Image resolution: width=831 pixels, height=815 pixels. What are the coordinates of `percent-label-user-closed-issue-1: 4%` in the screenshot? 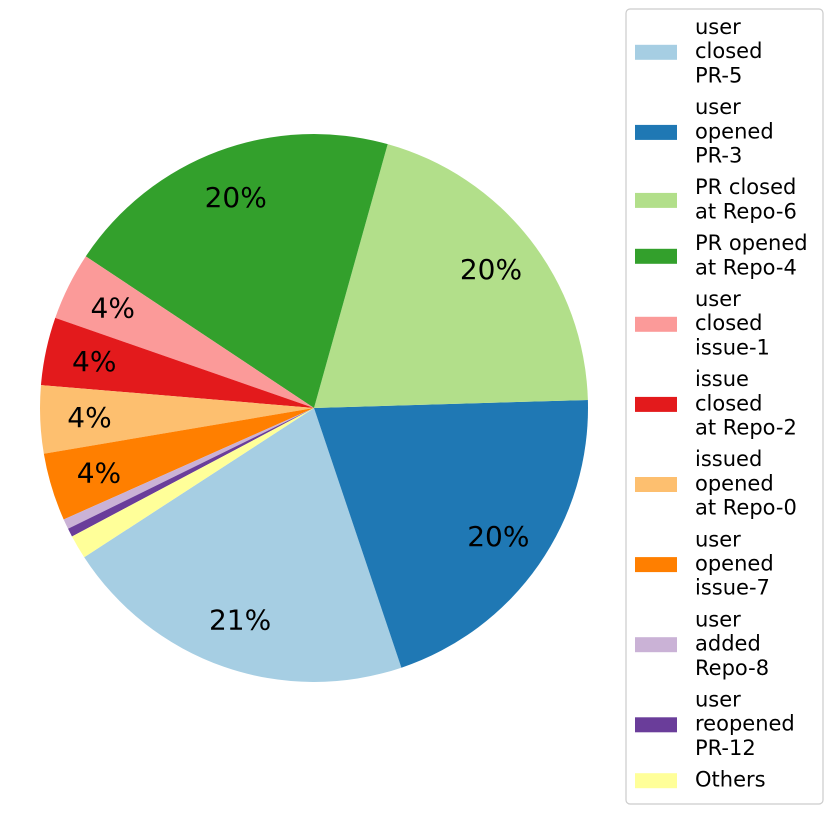 It's located at (113, 308).